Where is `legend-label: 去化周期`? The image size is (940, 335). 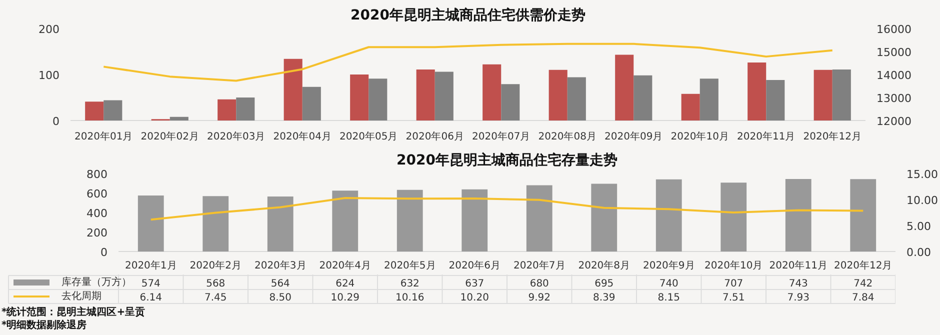
legend-label: 去化周期 is located at coordinates (82, 296).